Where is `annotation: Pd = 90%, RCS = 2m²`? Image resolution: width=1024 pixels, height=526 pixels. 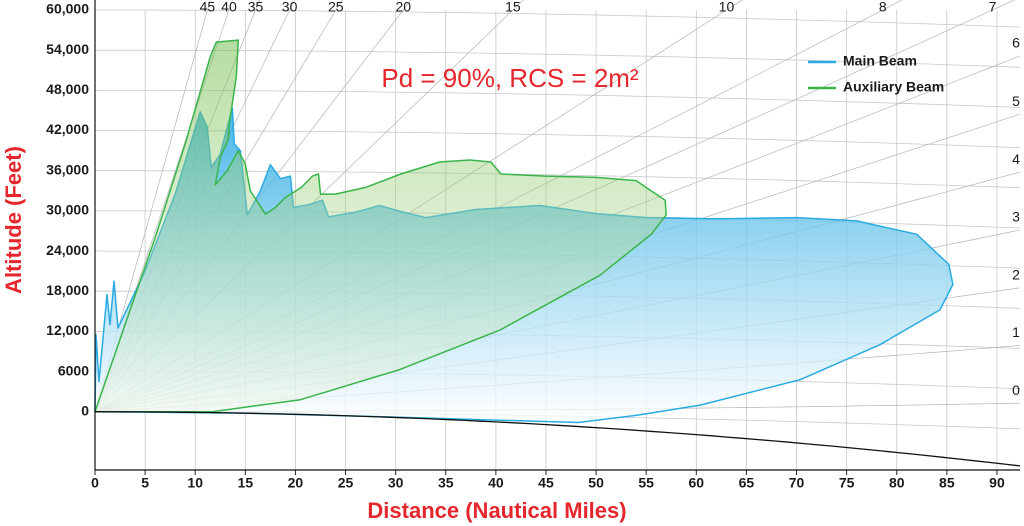 annotation: Pd = 90%, RCS = 2m² is located at coordinates (510, 78).